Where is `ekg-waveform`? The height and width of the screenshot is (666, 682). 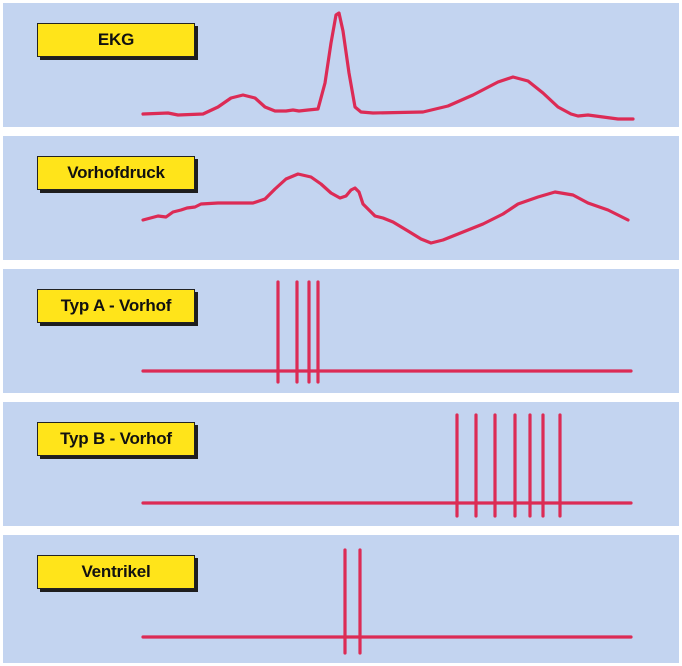 ekg-waveform is located at coordinates (388, 66).